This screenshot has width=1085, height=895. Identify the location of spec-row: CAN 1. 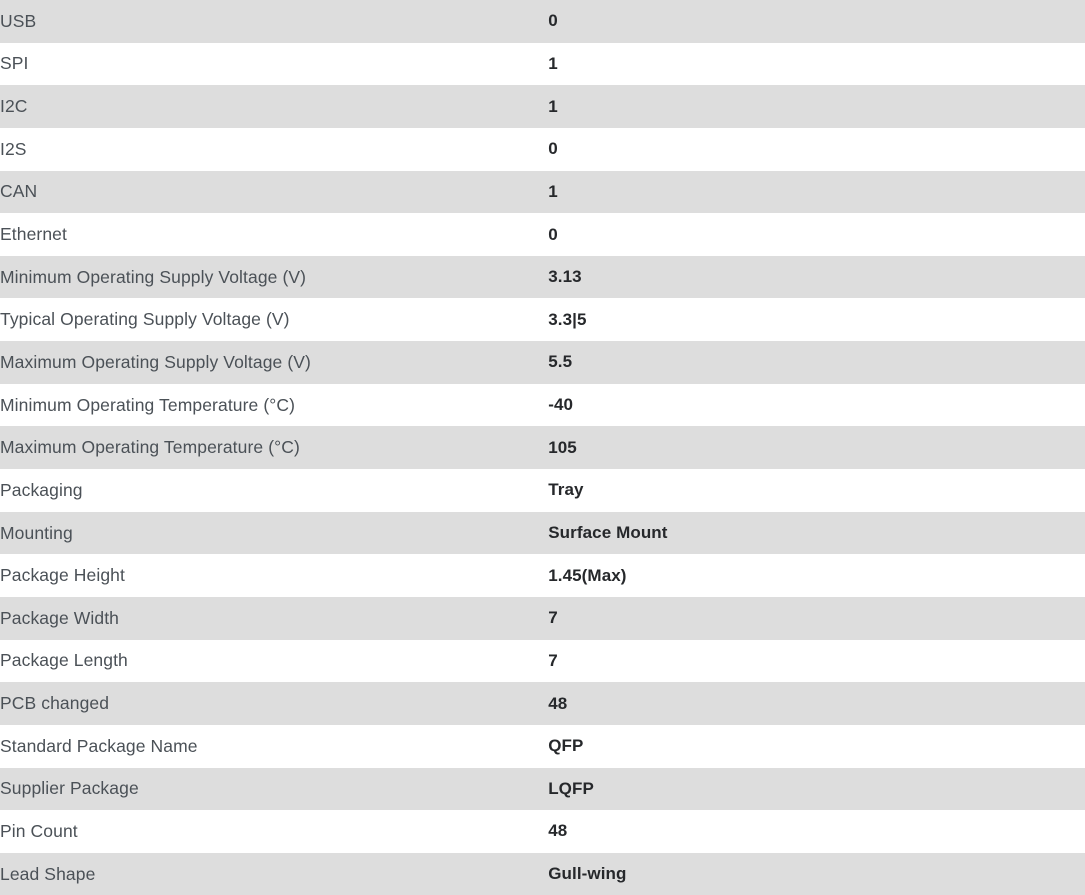
(542, 192).